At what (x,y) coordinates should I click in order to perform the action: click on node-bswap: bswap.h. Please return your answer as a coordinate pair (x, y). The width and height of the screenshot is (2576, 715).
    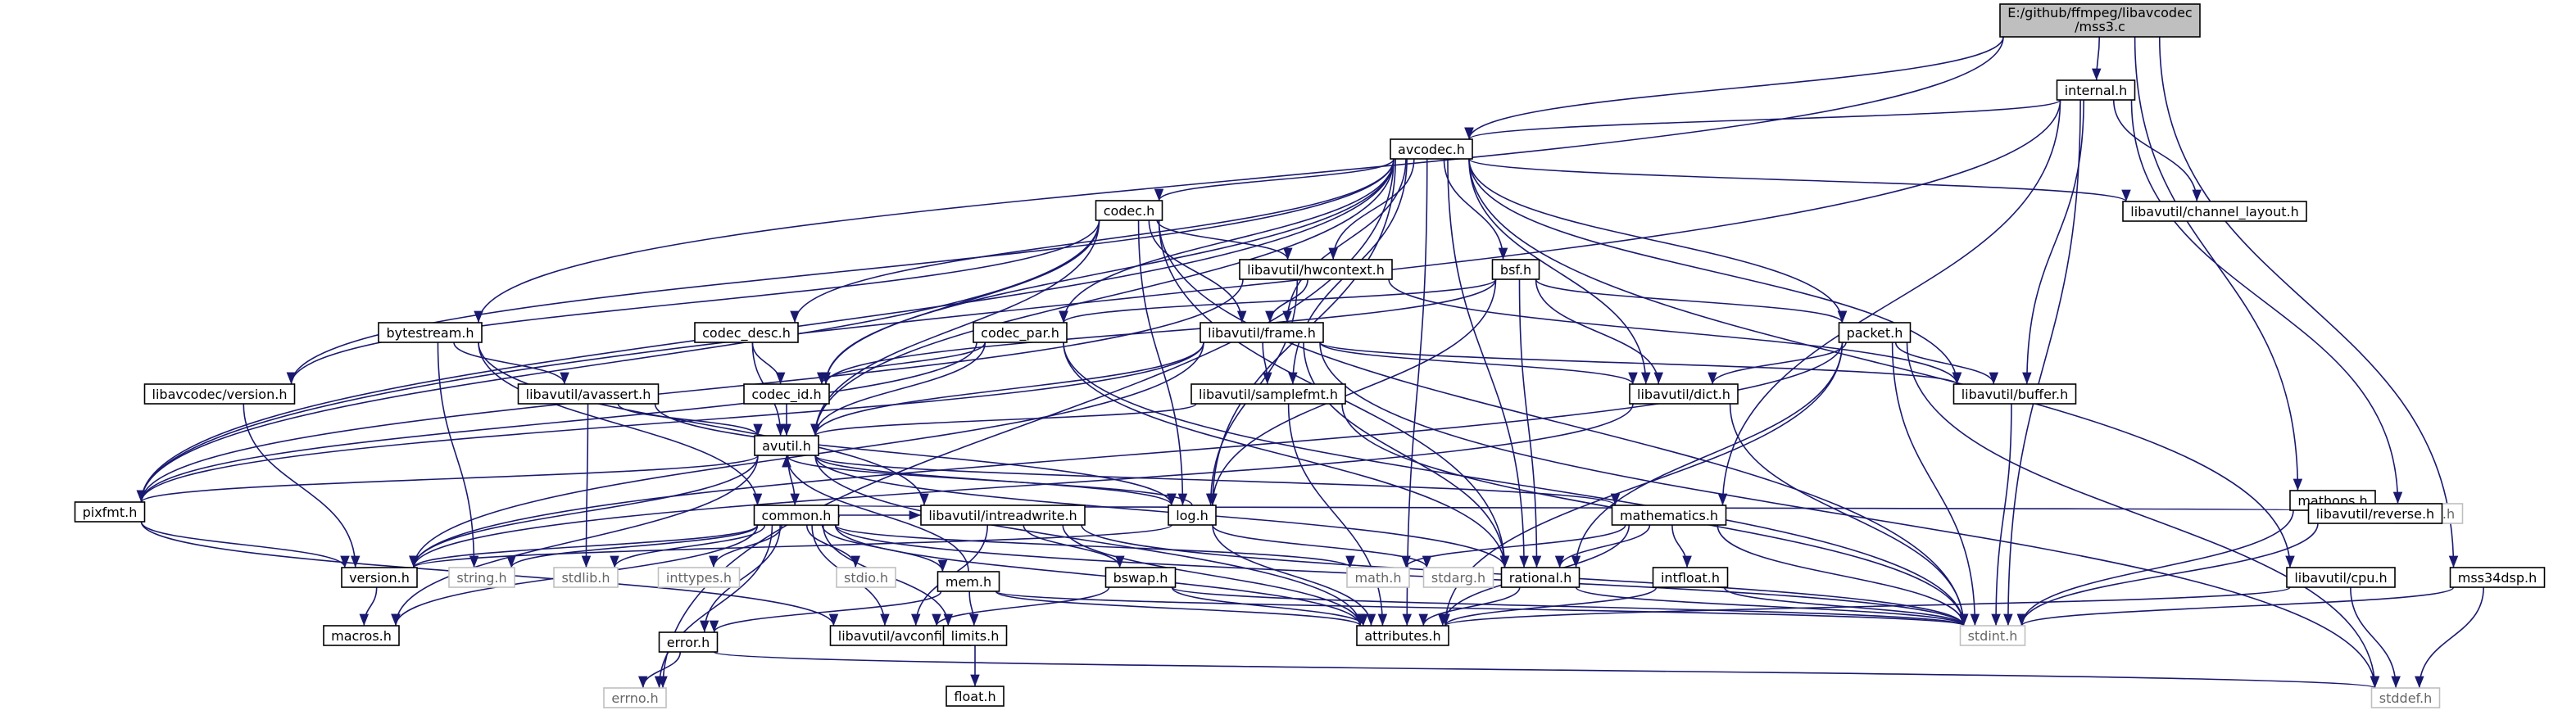
    Looking at the image, I should click on (1140, 577).